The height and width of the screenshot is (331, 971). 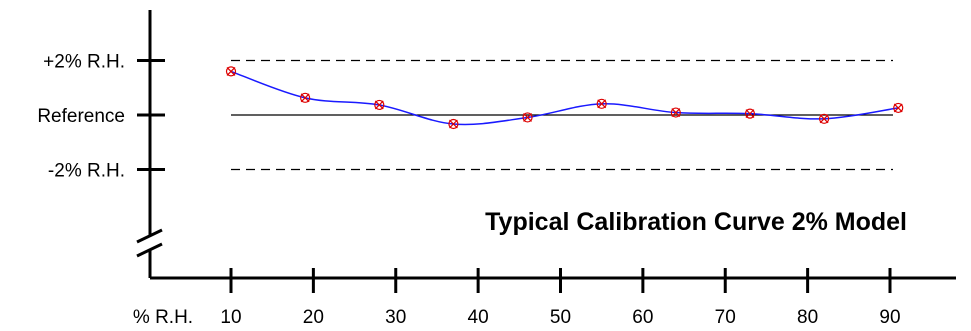 What do you see at coordinates (560, 298) in the screenshot?
I see `x-ticks: 10 20 30 40 50 60 70 80 90` at bounding box center [560, 298].